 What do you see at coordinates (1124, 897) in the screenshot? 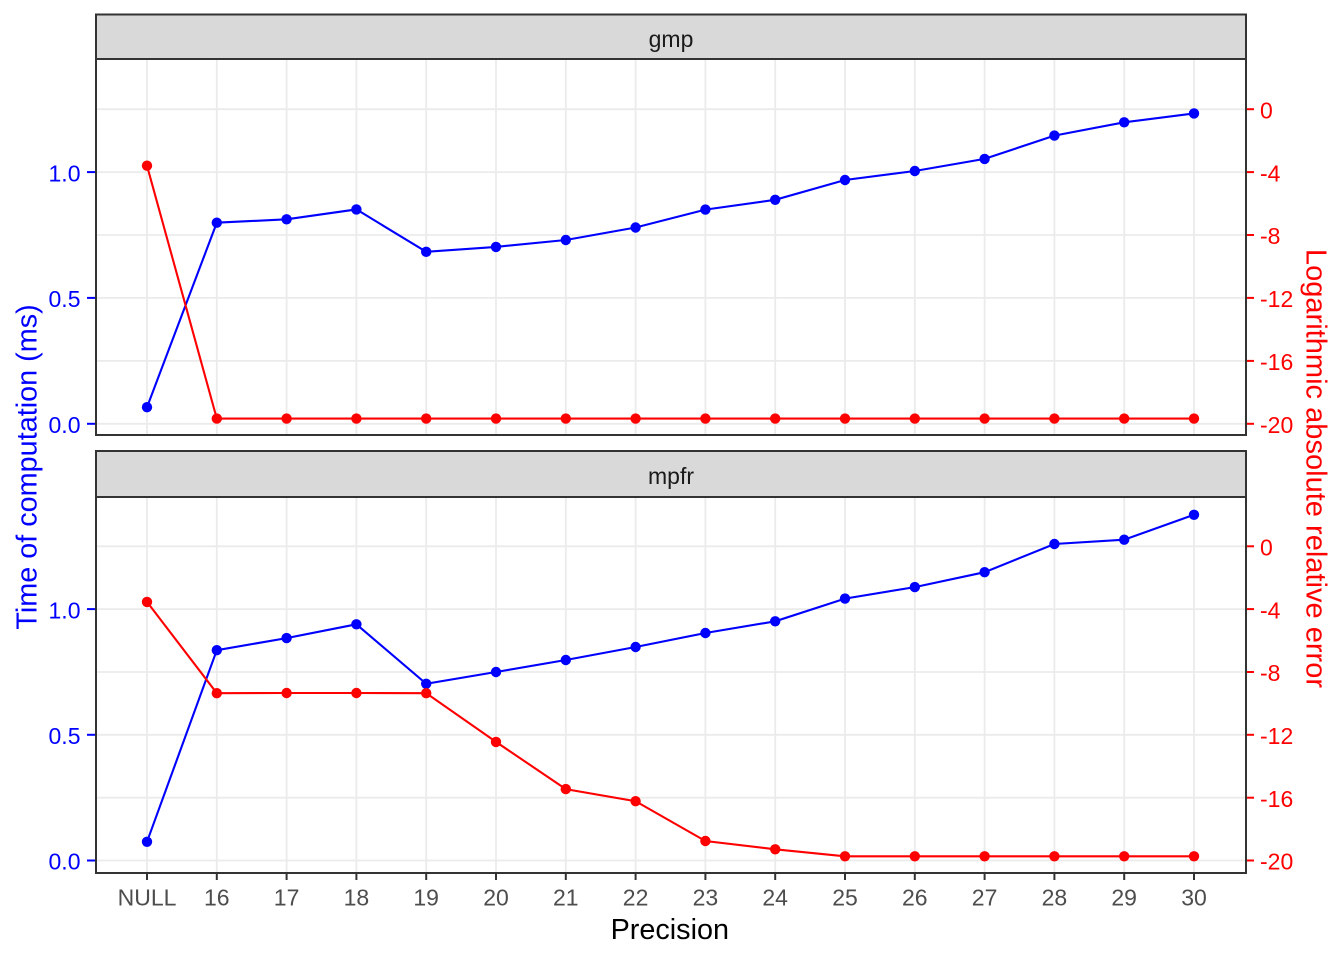
I see `svg-text: 29` at bounding box center [1124, 897].